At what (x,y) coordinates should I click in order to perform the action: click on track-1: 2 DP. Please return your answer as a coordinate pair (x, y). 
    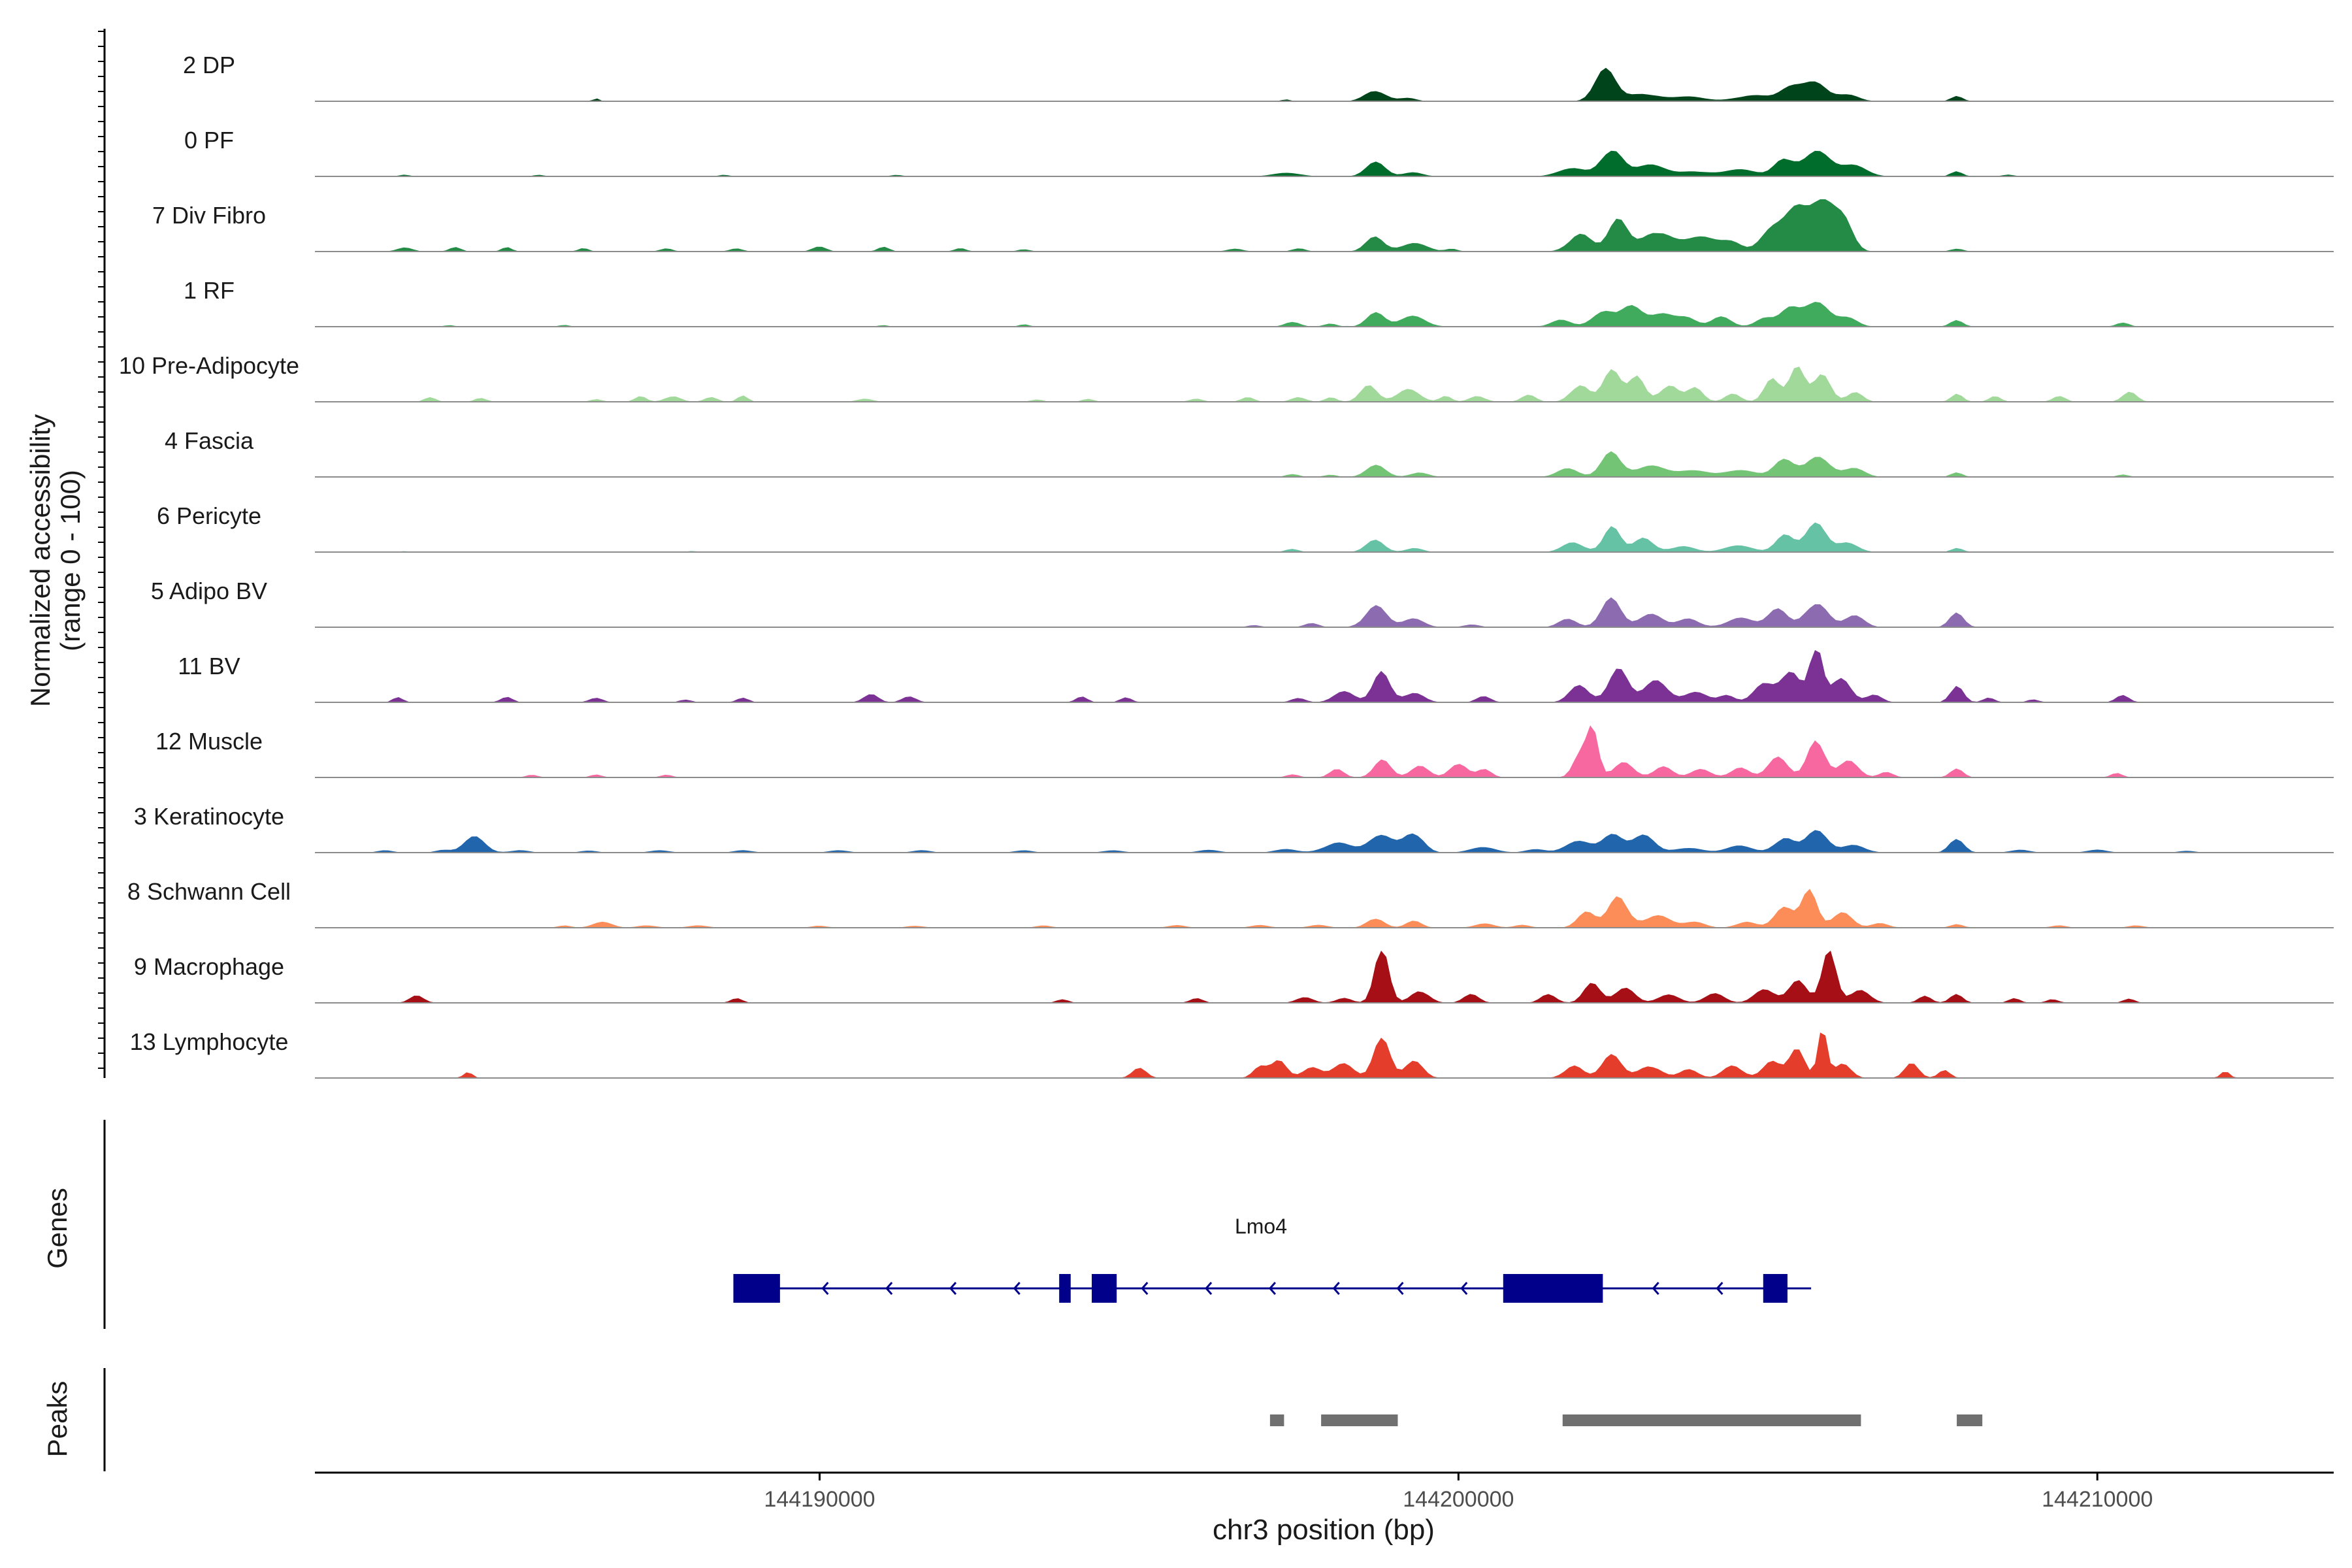
    Looking at the image, I should click on (1258, 77).